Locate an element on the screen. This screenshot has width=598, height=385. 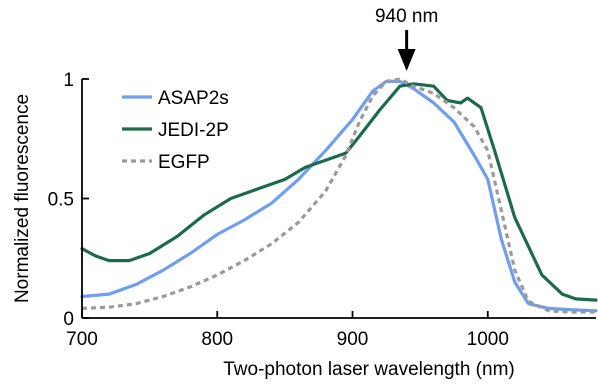
legend: ASAP2s JEDI-2P EGFP is located at coordinates (175, 130).